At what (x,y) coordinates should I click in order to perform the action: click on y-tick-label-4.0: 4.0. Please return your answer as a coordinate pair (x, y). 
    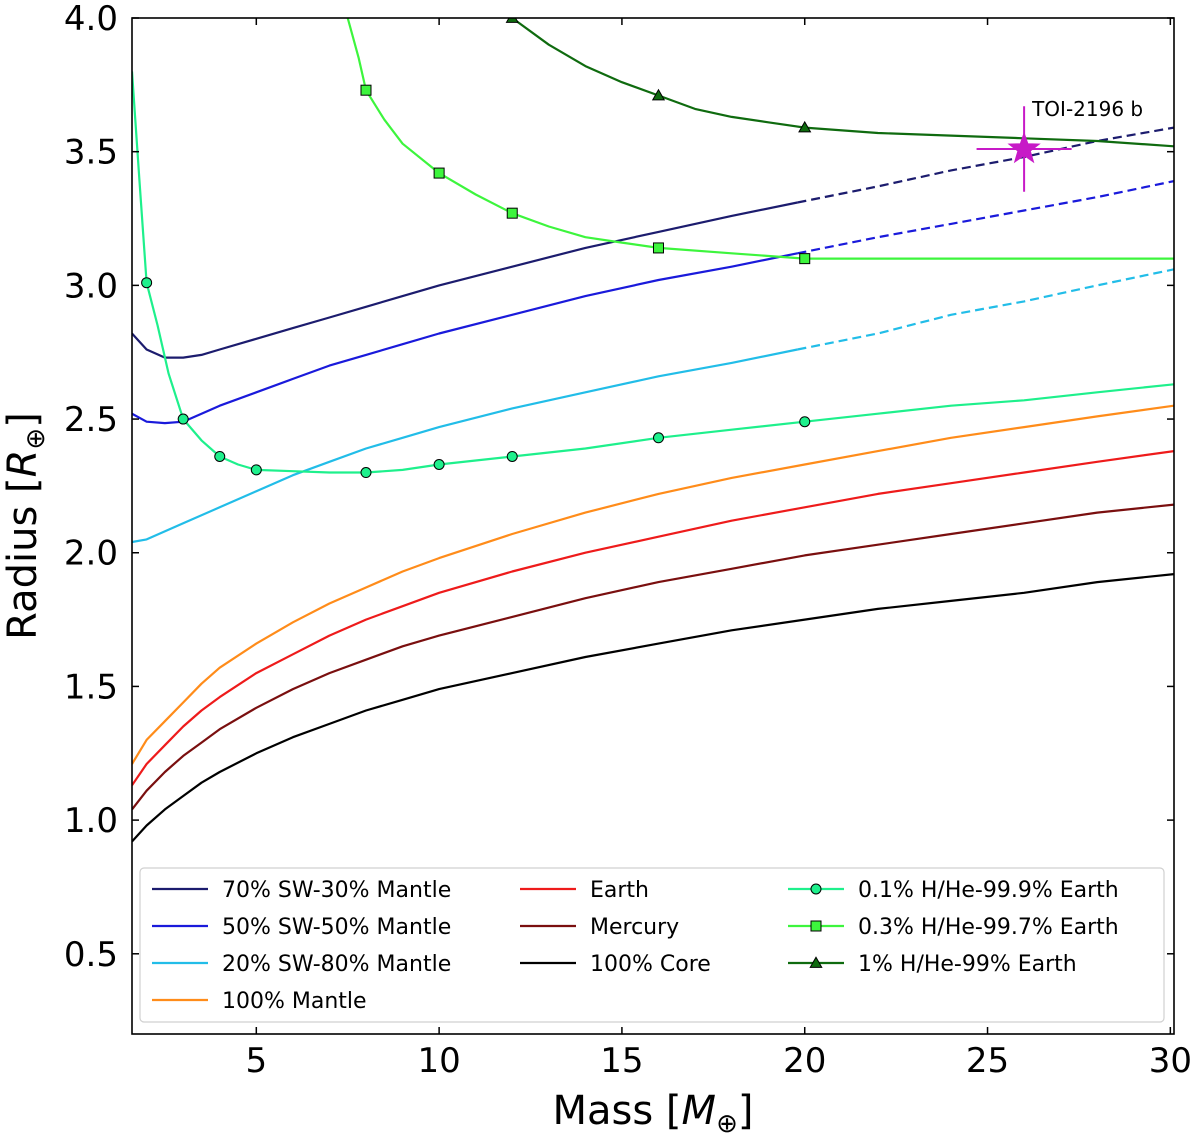
    Looking at the image, I should click on (91, 19).